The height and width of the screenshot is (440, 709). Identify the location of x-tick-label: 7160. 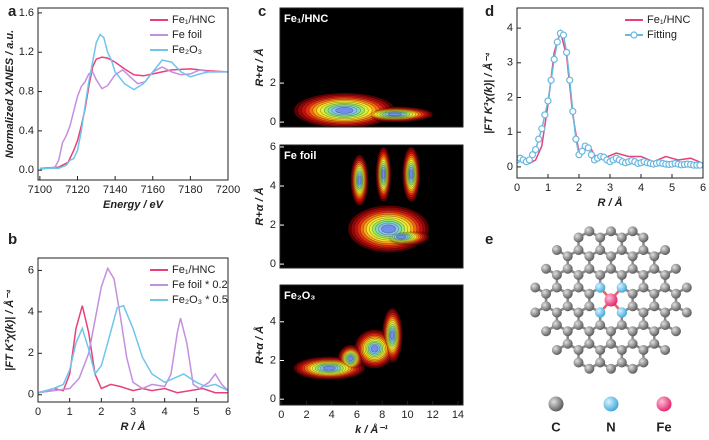
(153, 190).